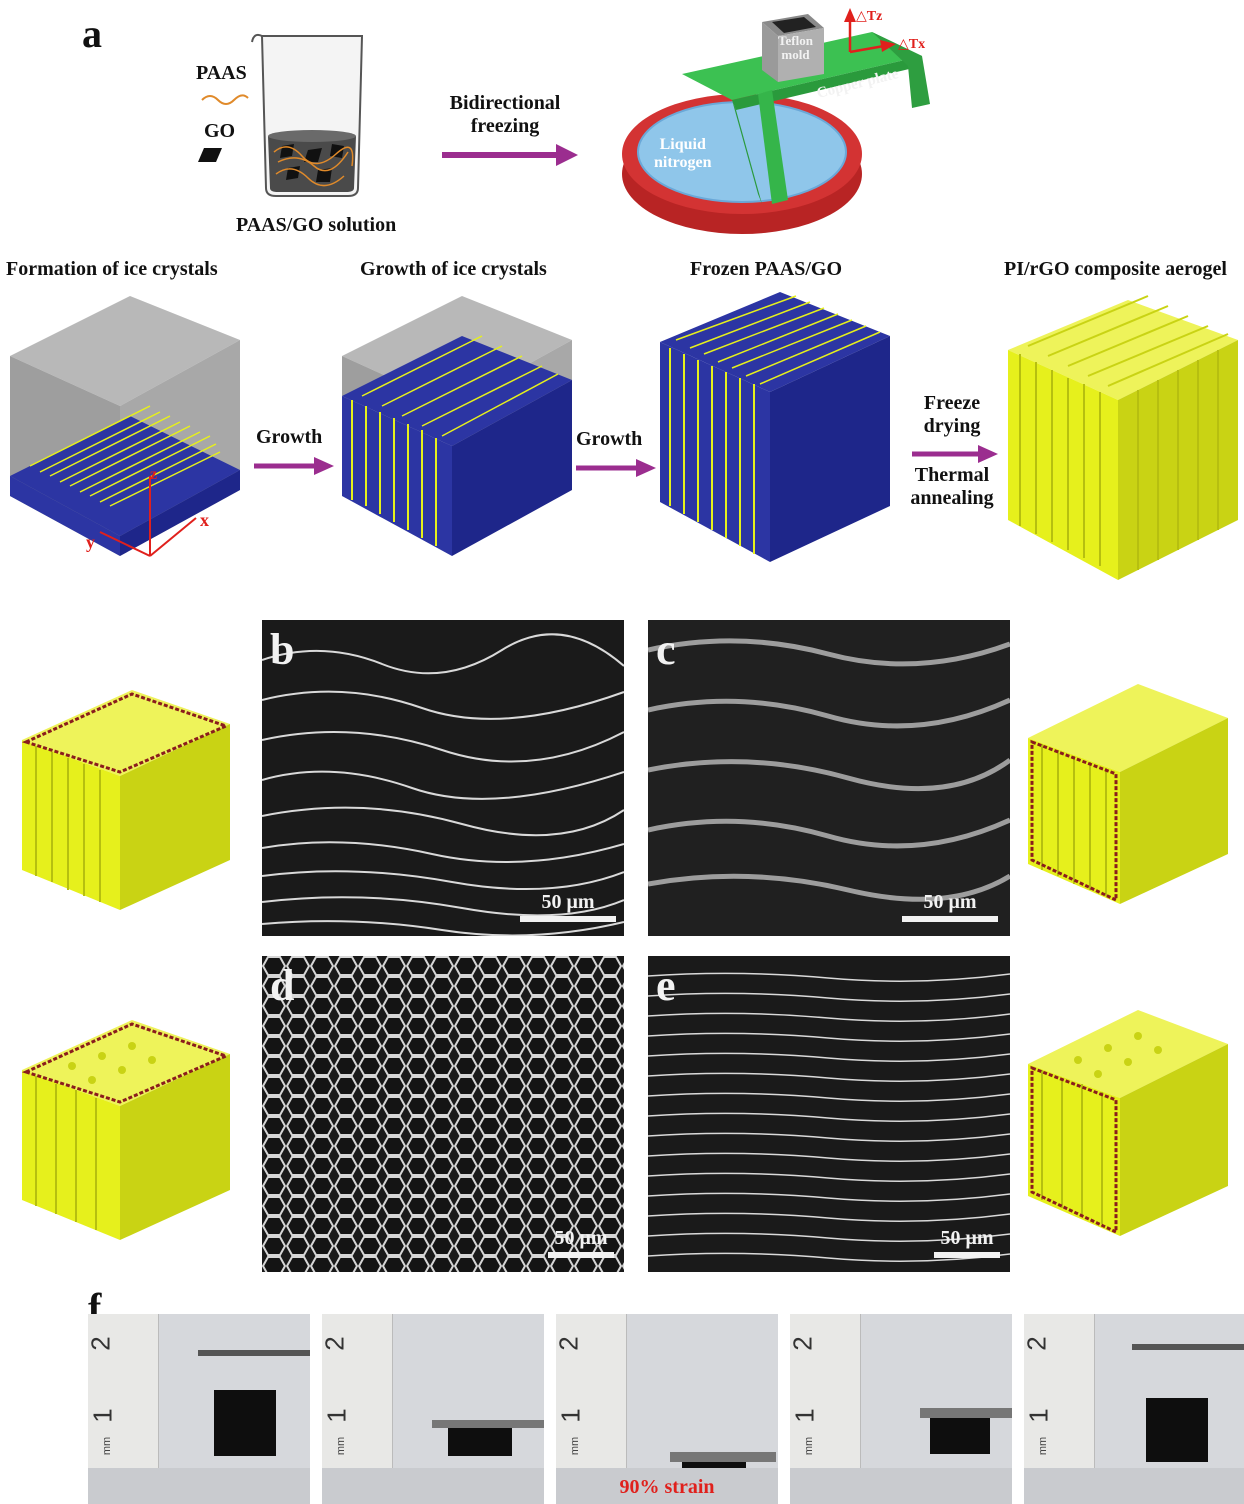 The image size is (1244, 1504). What do you see at coordinates (967, 1255) in the screenshot?
I see `sem-e-scale-line` at bounding box center [967, 1255].